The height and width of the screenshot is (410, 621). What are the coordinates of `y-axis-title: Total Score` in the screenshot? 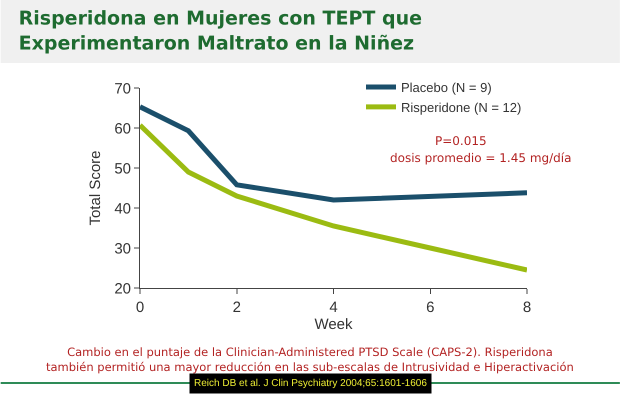 It's located at (95, 188).